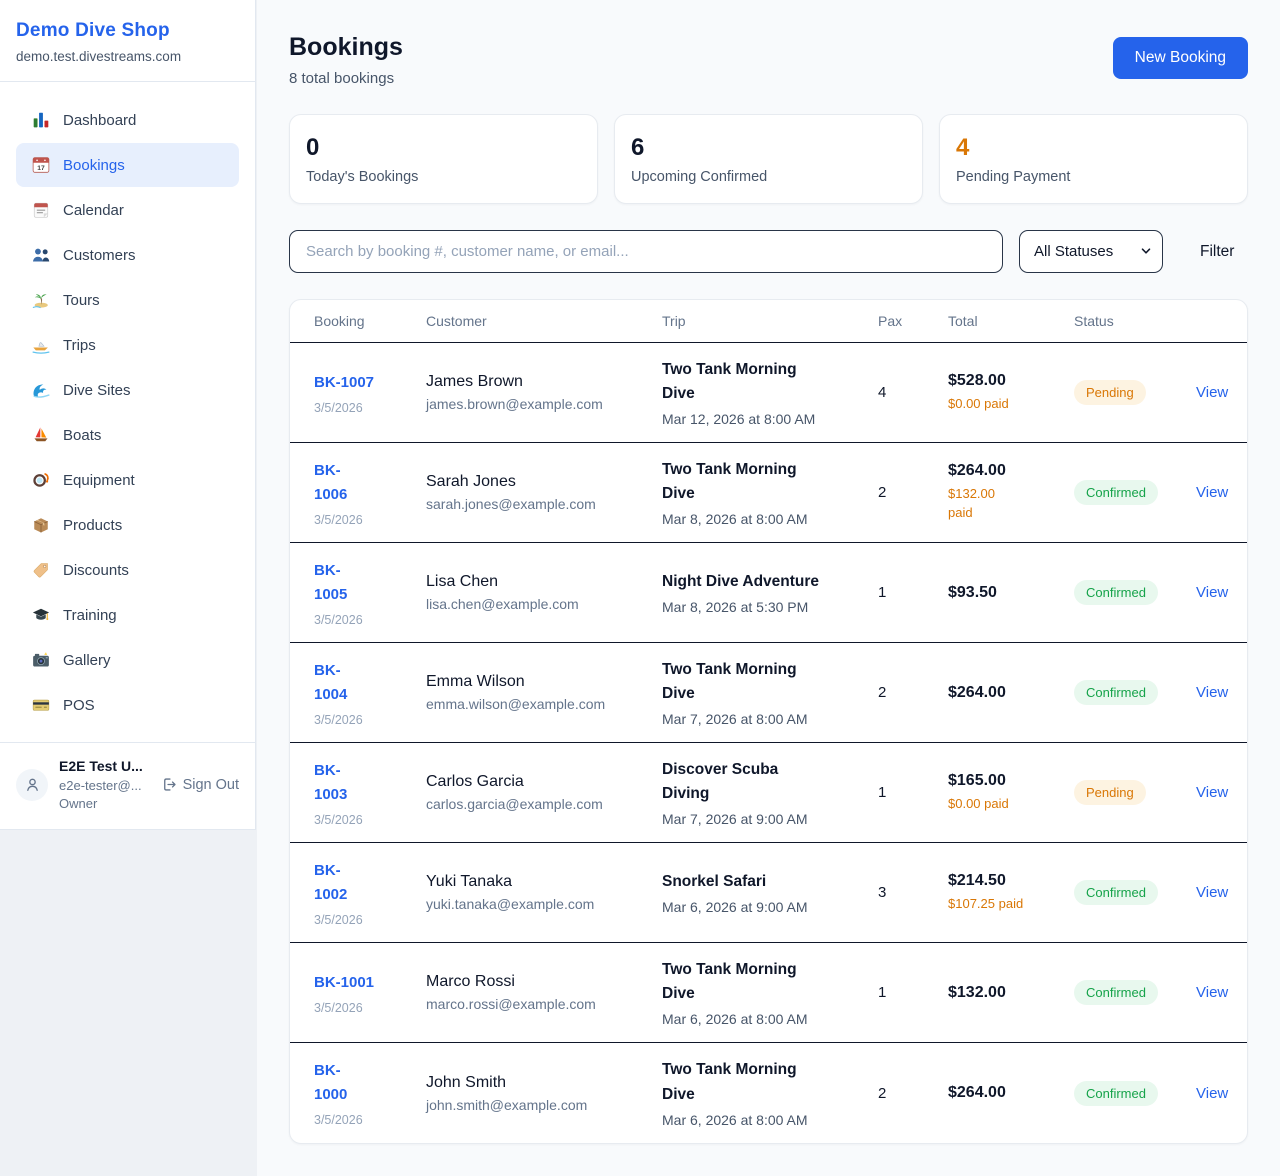 Image resolution: width=1280 pixels, height=1176 pixels. Describe the element at coordinates (768, 159) in the screenshot. I see `stat-card-upcoming-confirmed: 6 Upcoming Confirmed` at that location.